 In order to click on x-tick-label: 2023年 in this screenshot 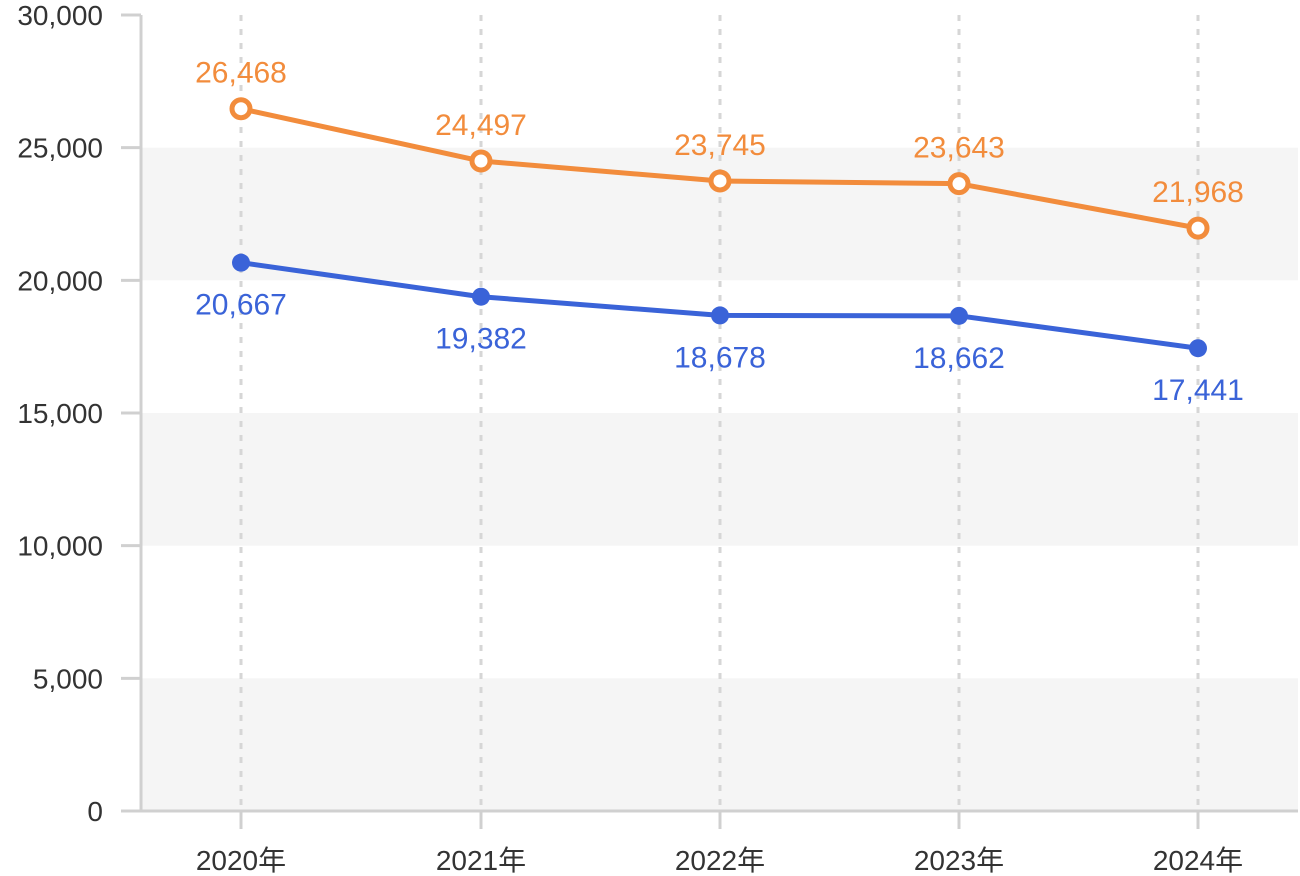, I will do `click(959, 860)`.